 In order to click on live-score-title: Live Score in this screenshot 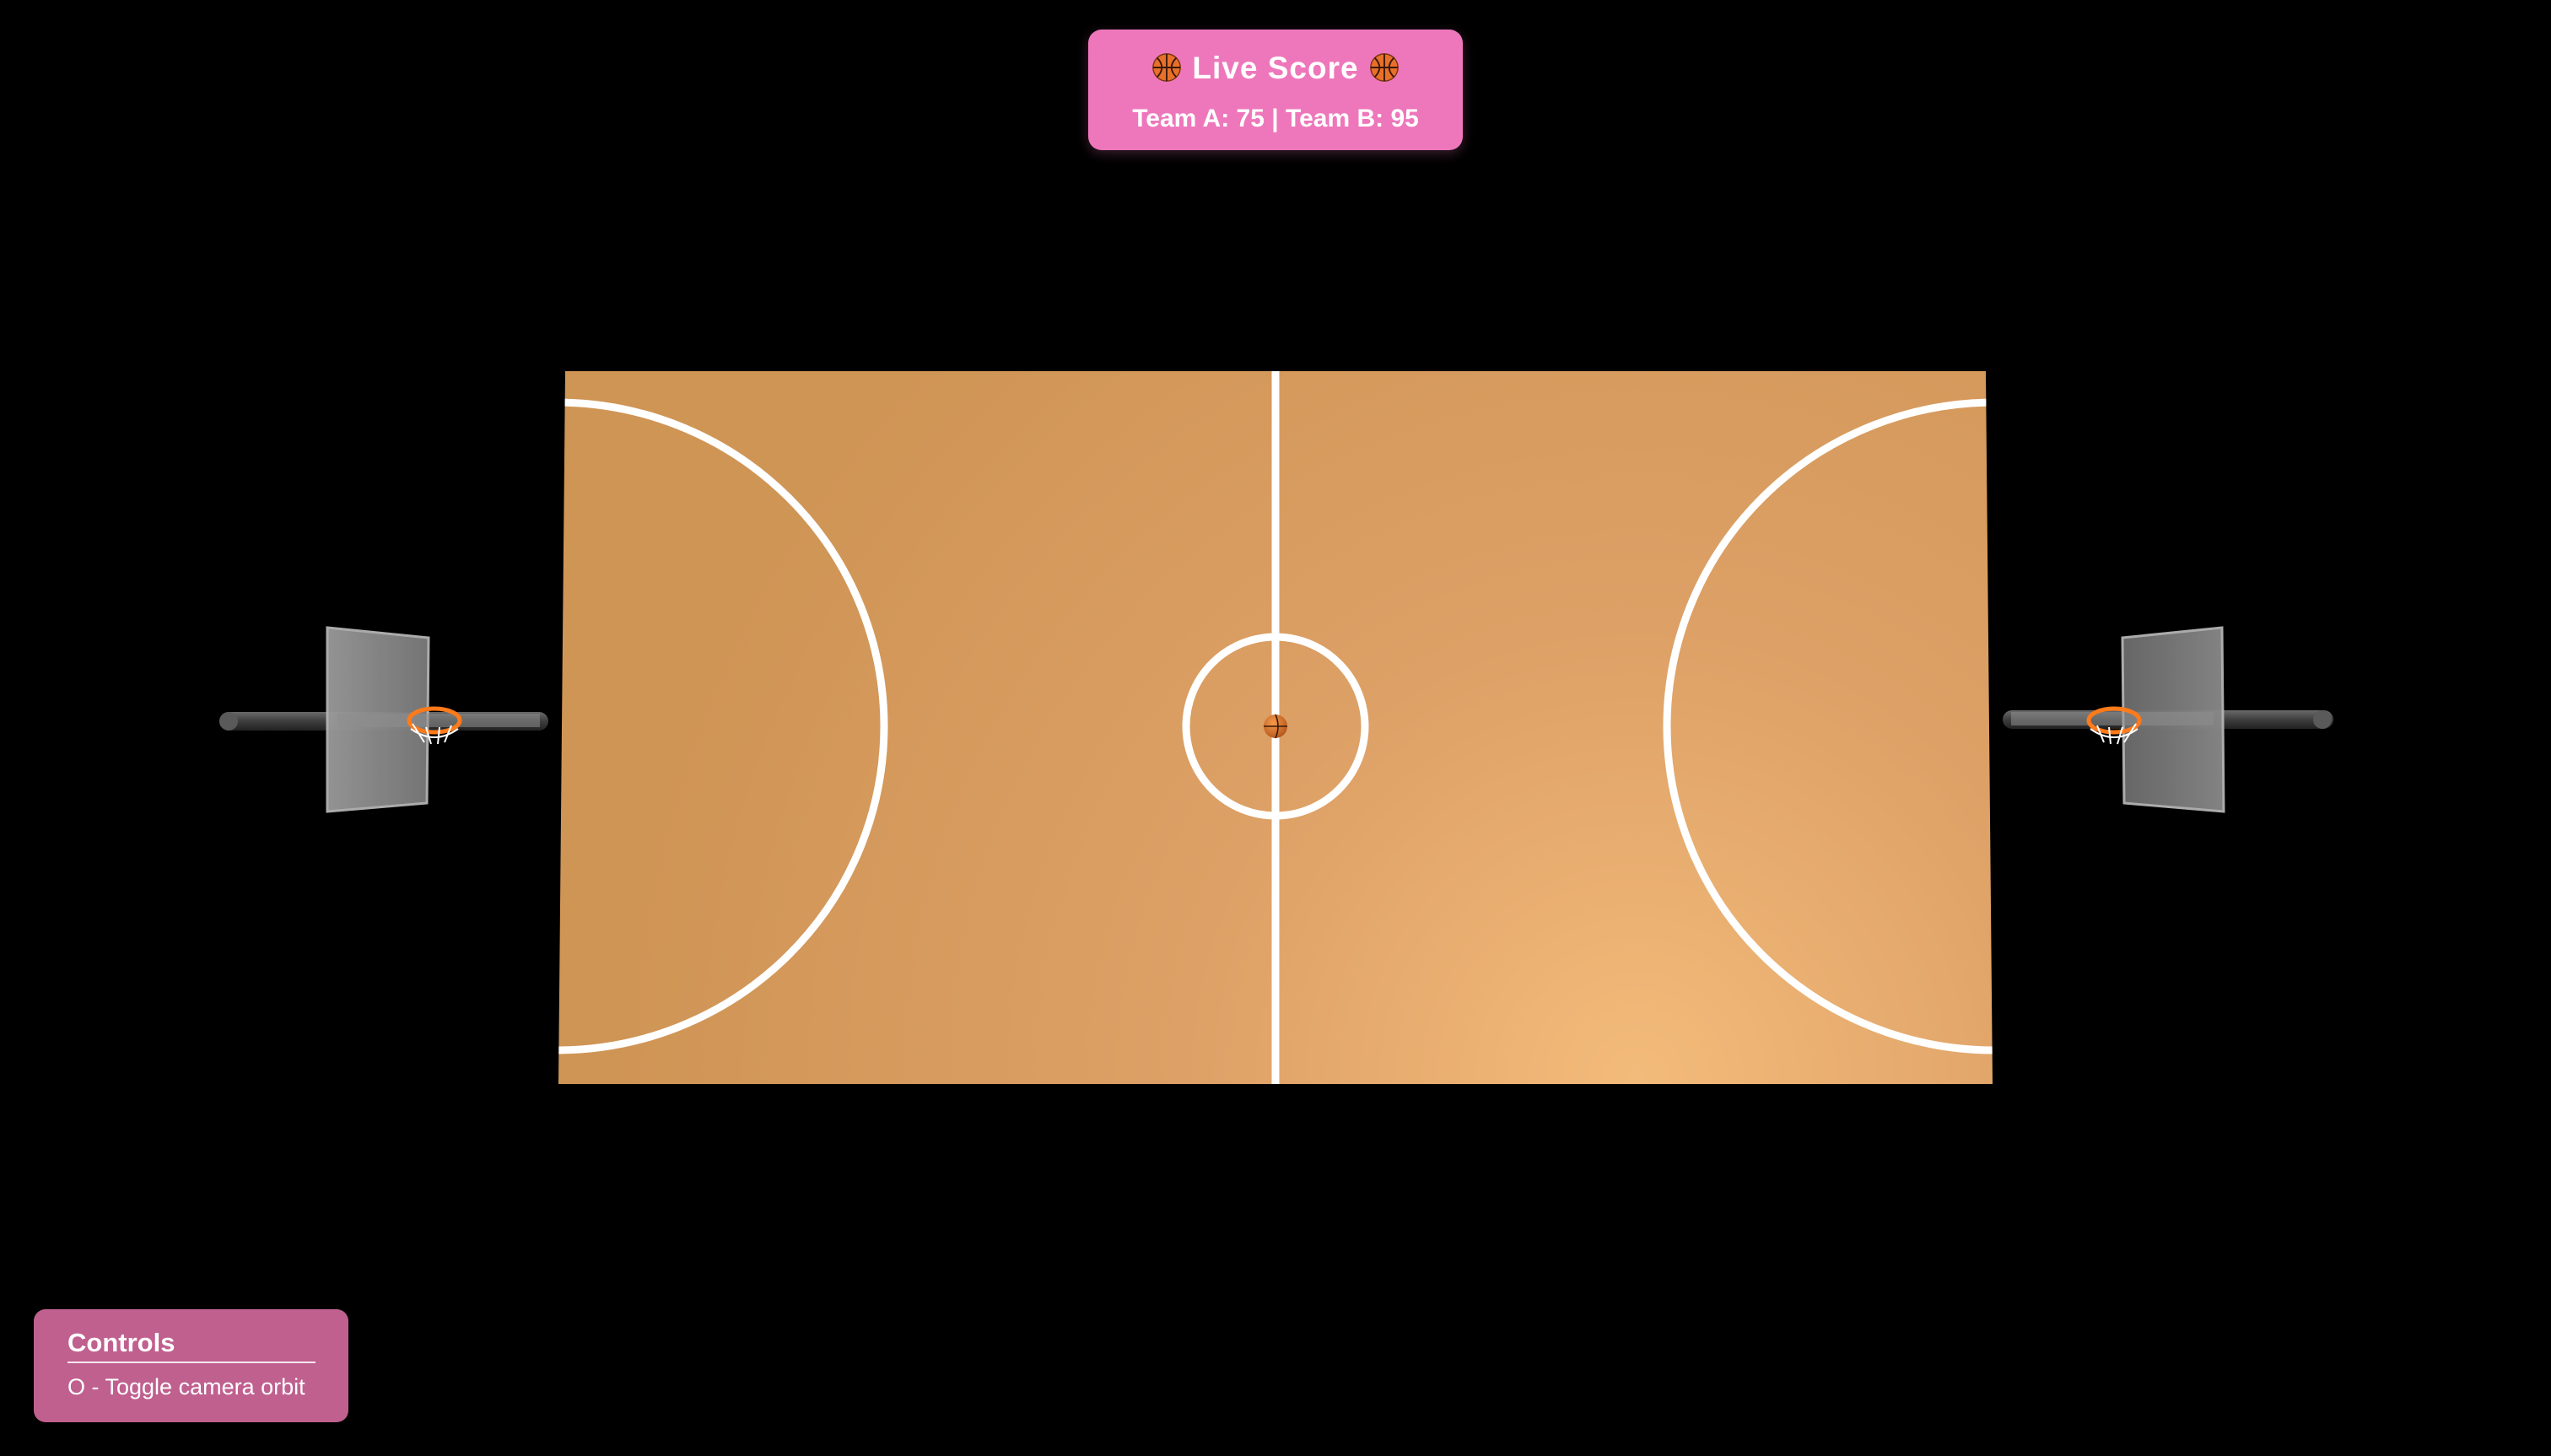, I will do `click(1275, 69)`.